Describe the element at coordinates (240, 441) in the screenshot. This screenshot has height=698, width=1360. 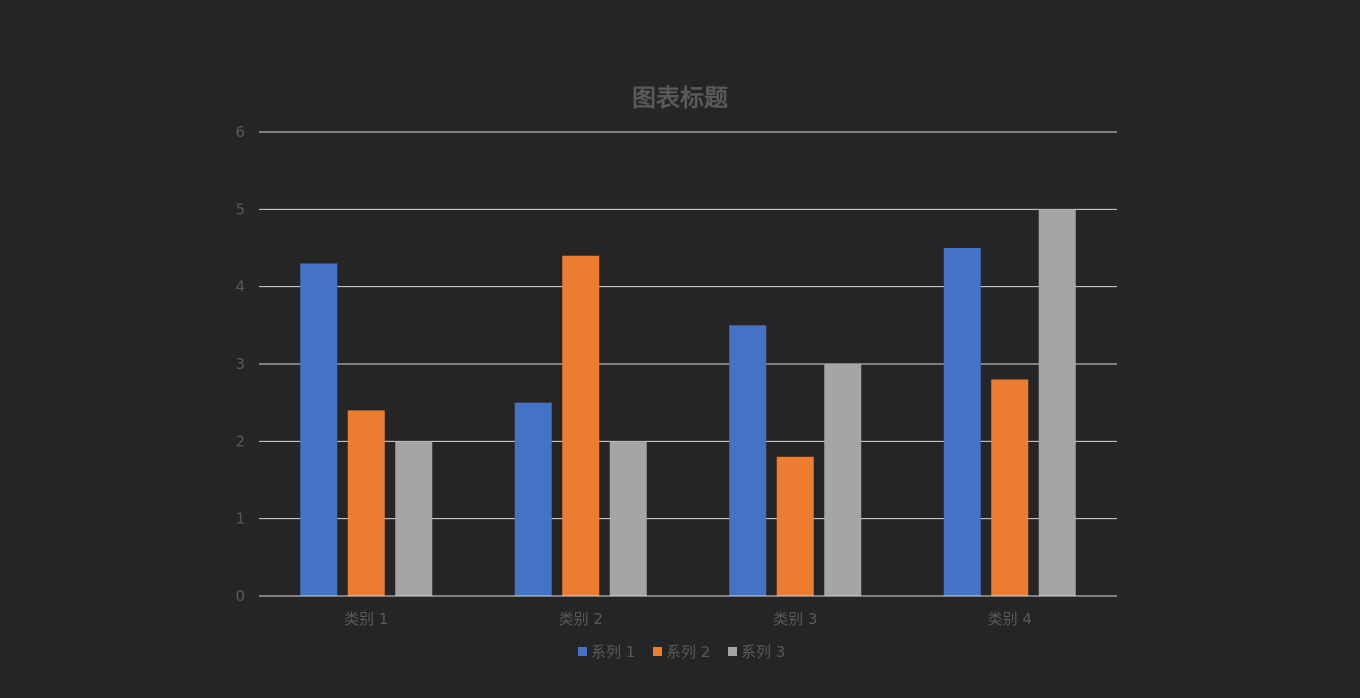
I see `y-tick-label: 2` at that location.